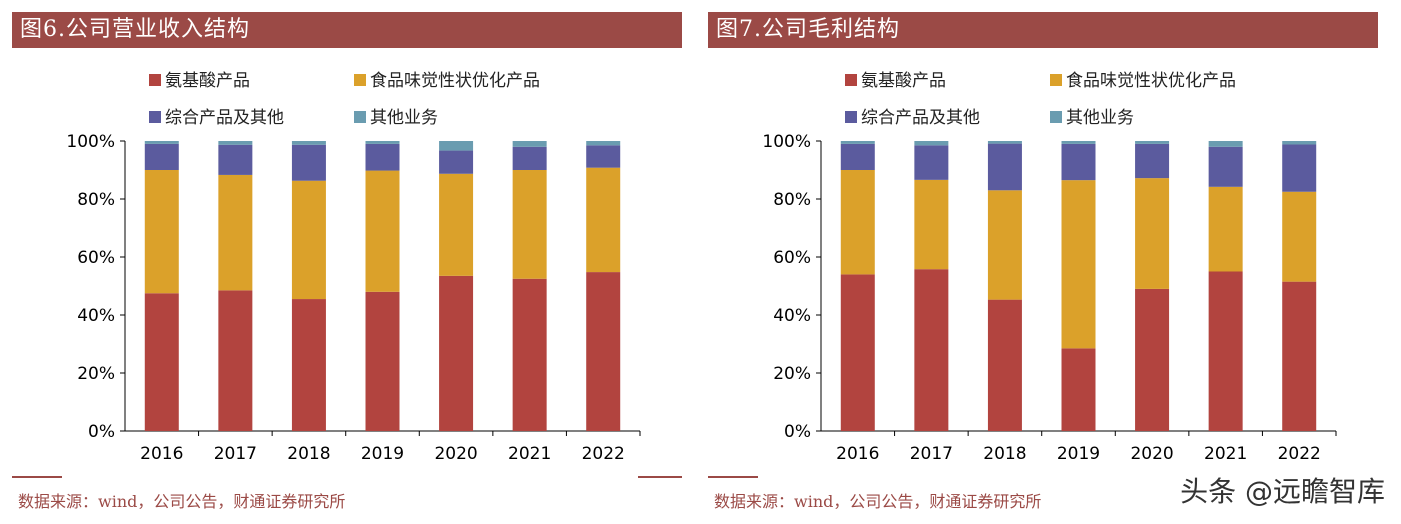 The width and height of the screenshot is (1401, 524). I want to click on chart-title: 图7.公司毛利结构, so click(1043, 30).